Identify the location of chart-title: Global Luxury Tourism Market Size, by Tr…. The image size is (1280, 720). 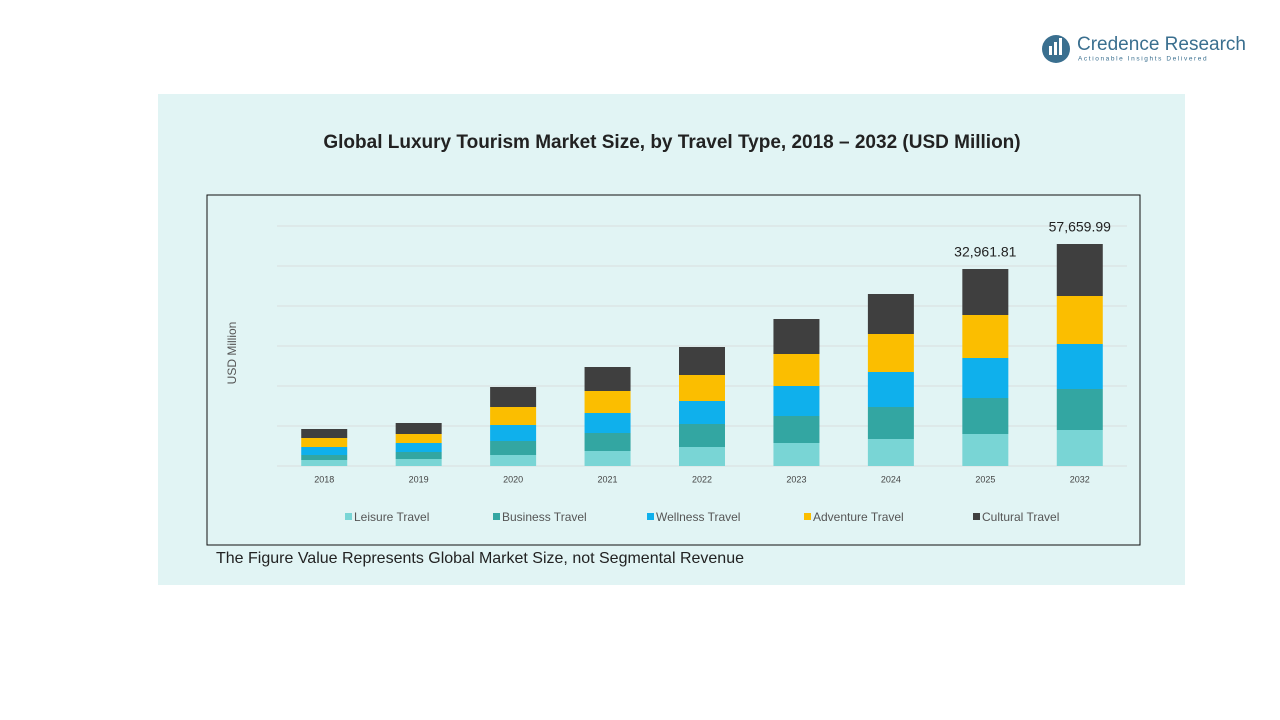
(671, 142).